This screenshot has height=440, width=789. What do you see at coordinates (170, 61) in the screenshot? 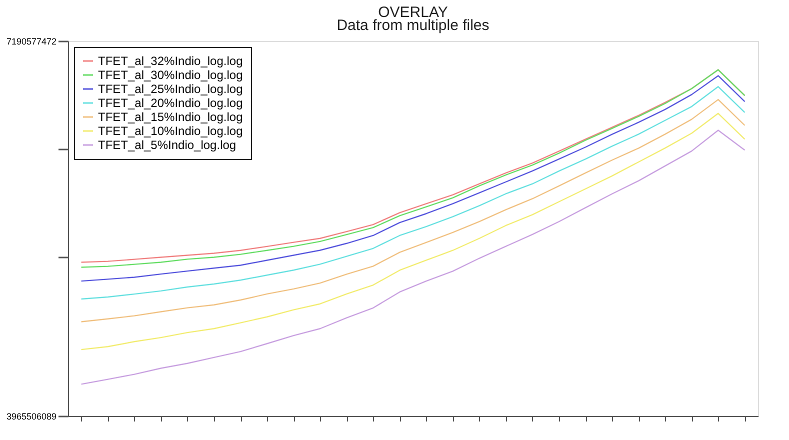
I see `legend-label: TFET_al_32%Indio_log.log` at bounding box center [170, 61].